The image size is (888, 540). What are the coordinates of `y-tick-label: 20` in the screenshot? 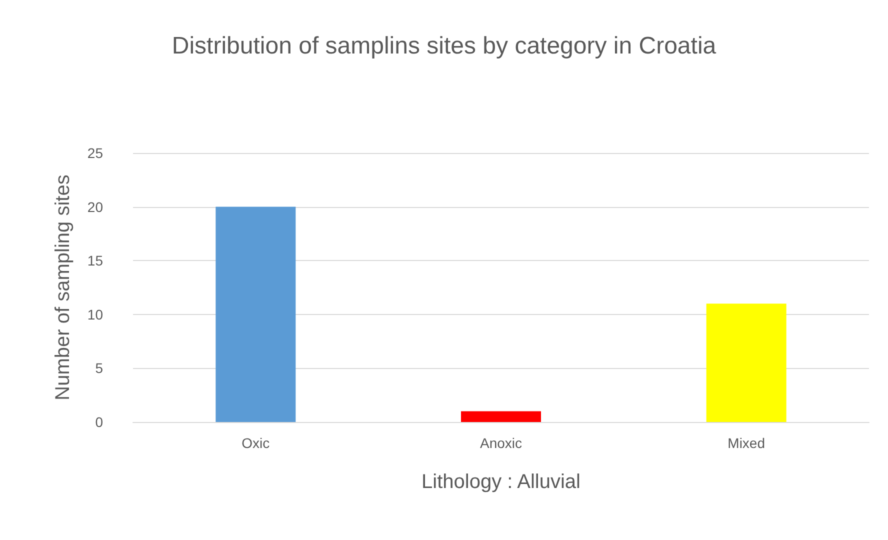 It's located at (95, 206).